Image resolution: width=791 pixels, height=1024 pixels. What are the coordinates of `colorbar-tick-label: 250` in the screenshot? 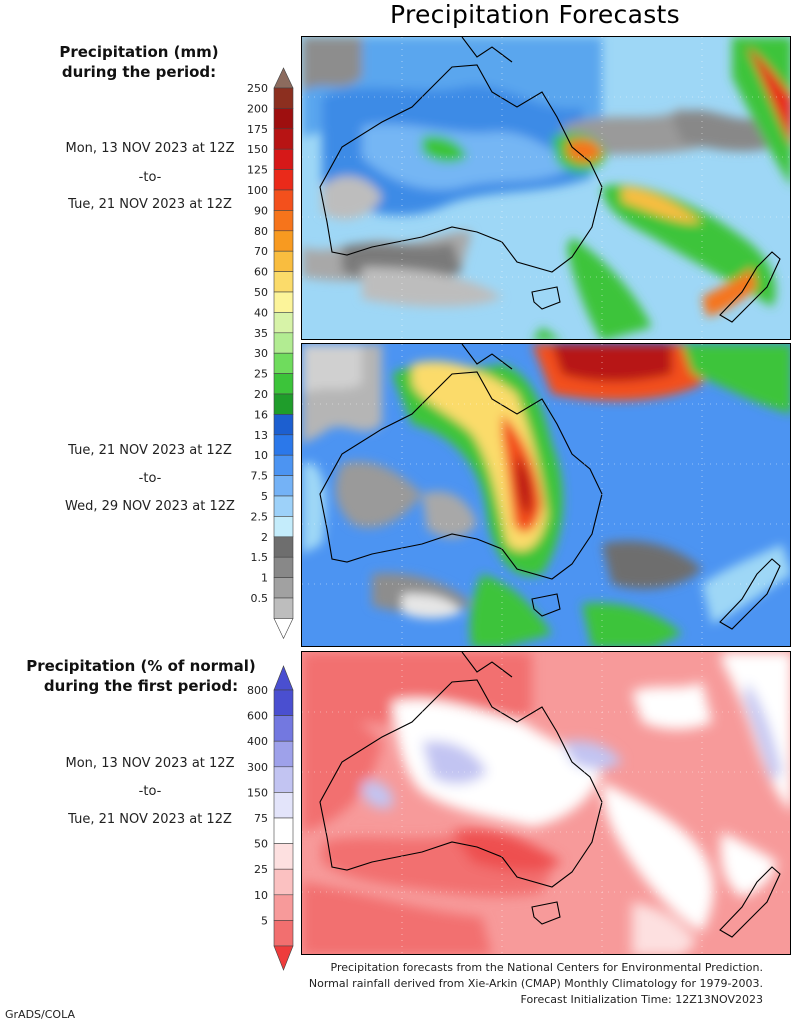 It's located at (257, 88).